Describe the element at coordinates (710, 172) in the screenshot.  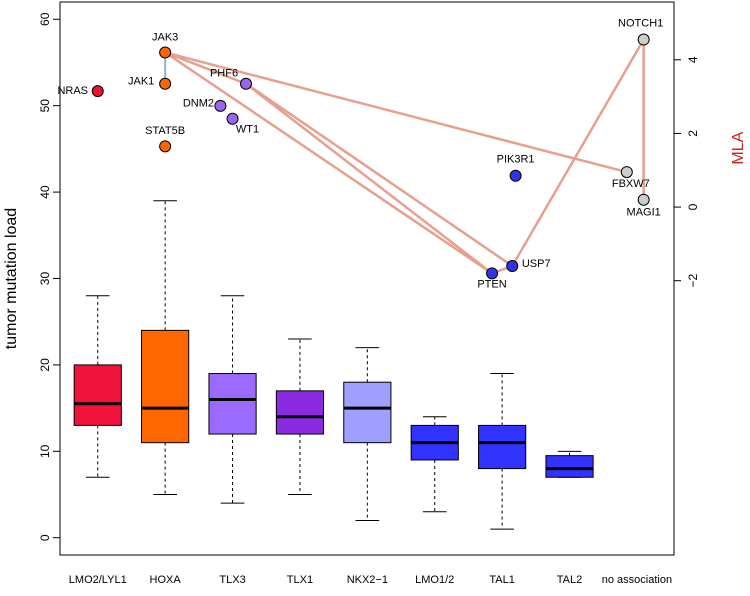
I see `y-axis-right: −2 0 2 4 MLA` at that location.